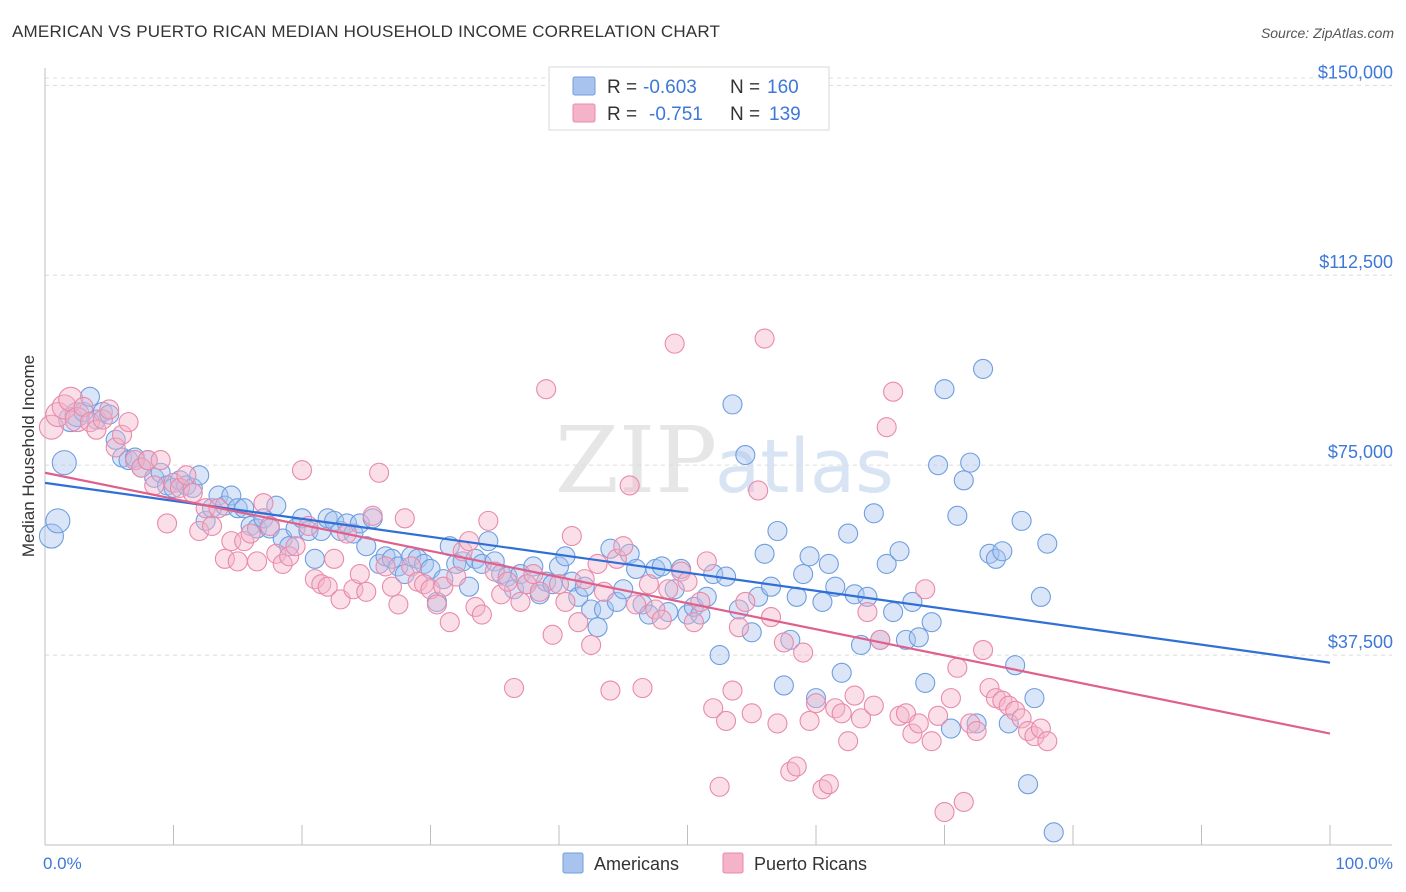 Image resolution: width=1406 pixels, height=892 pixels. I want to click on watermark-zip: ZIP, so click(636, 460).